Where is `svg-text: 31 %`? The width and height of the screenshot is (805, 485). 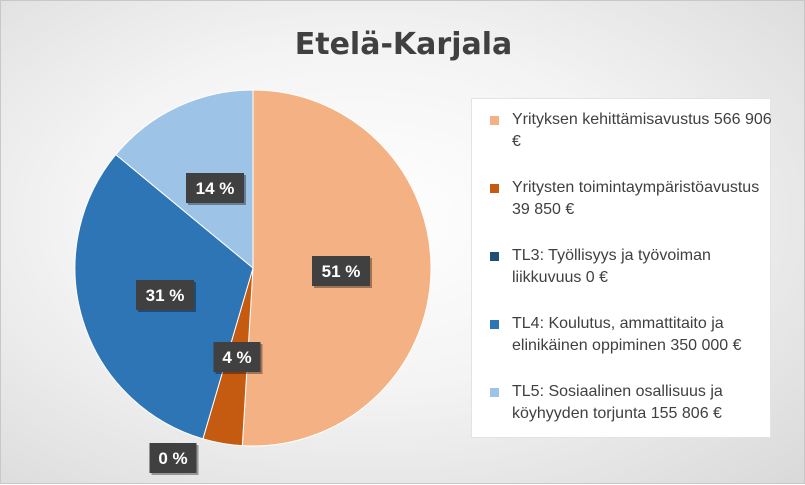 svg-text: 31 % is located at coordinates (165, 295).